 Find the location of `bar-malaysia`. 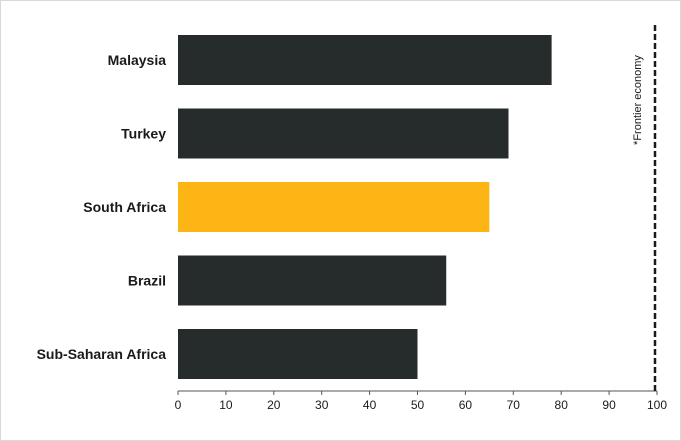

bar-malaysia is located at coordinates (365, 60).